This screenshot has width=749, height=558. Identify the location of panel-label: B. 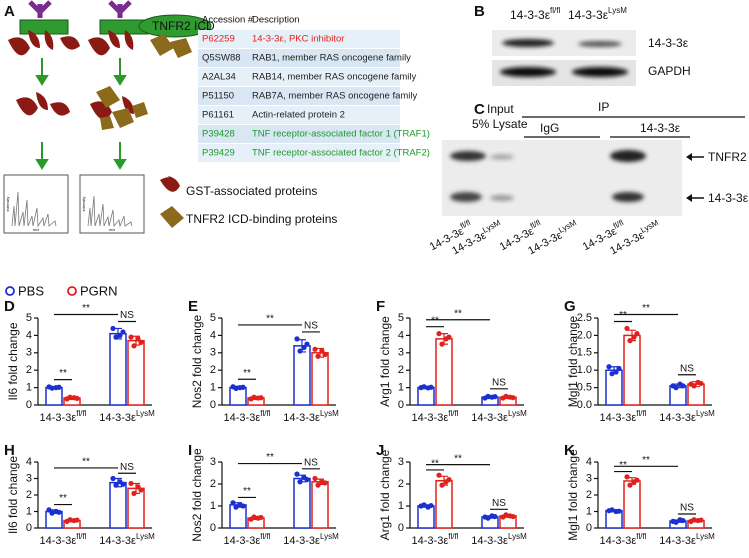
(479, 11).